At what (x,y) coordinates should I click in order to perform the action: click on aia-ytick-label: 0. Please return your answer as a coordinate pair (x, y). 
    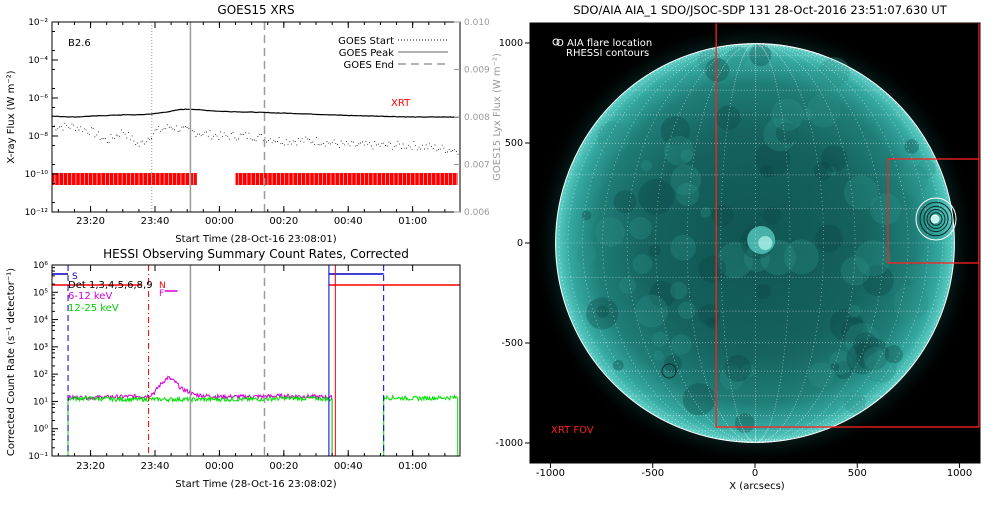
    Looking at the image, I should click on (520, 243).